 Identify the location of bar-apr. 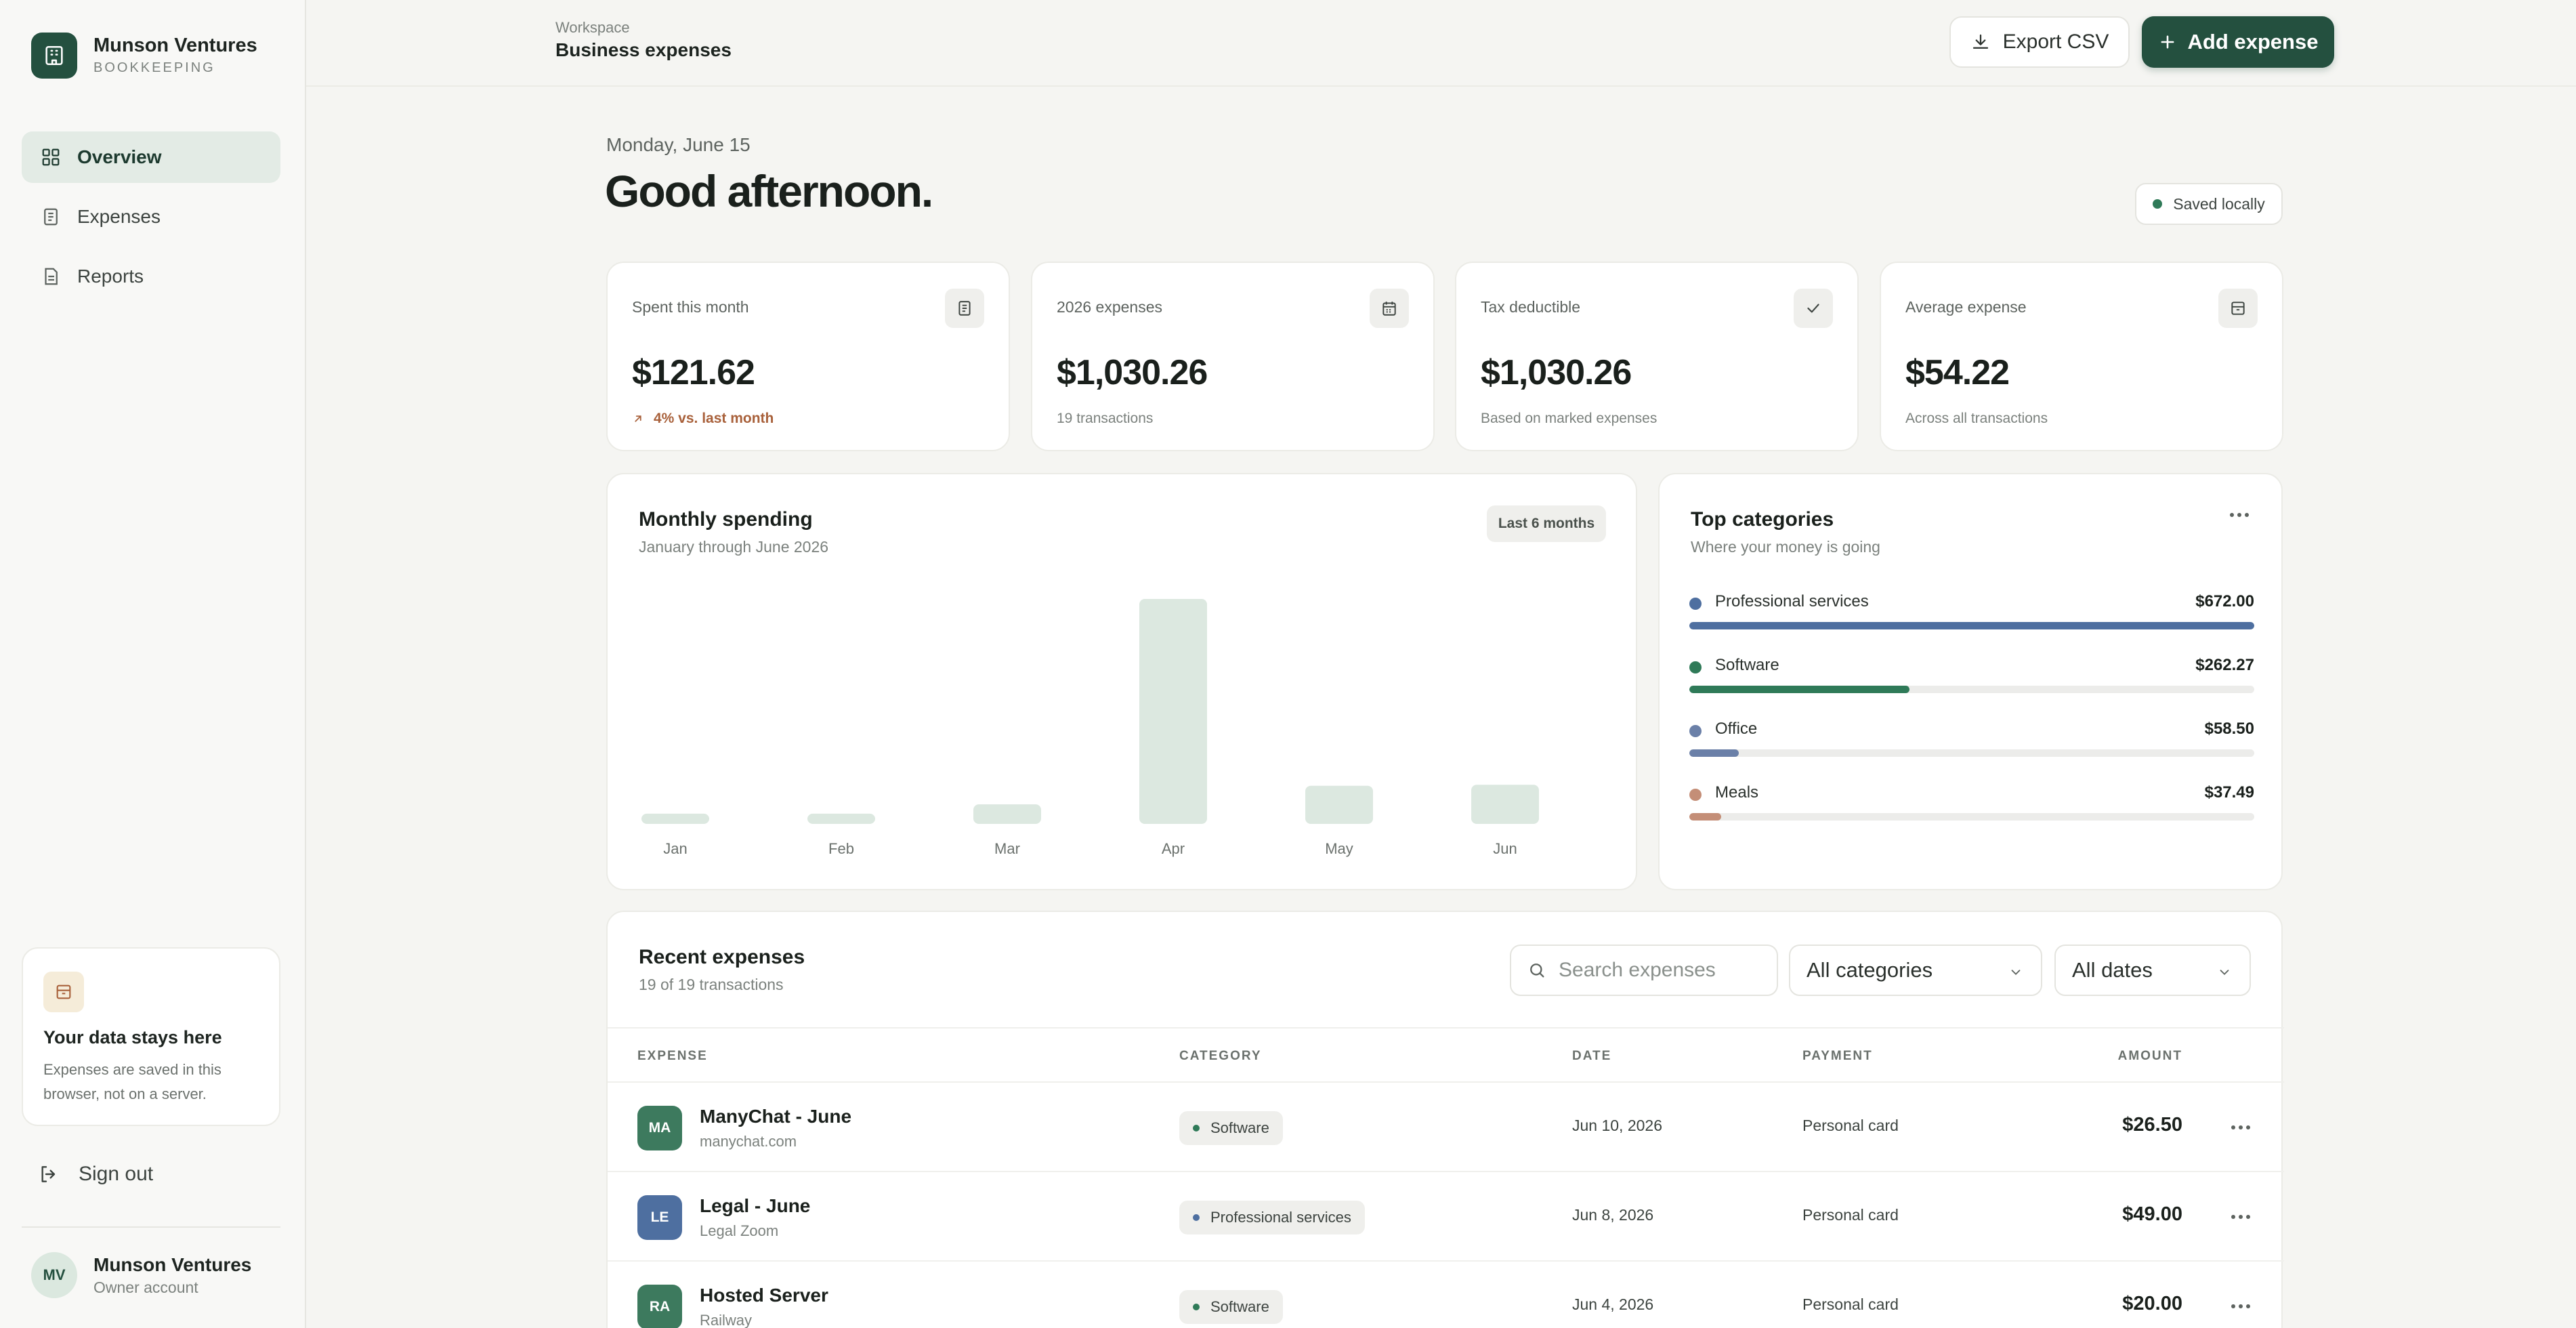
(1173, 711).